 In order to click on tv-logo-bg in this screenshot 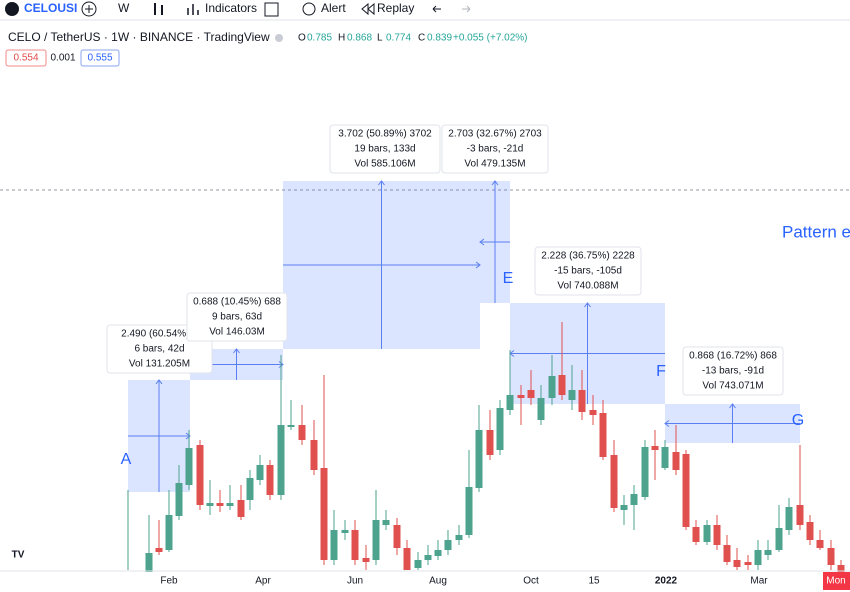, I will do `click(18, 554)`.